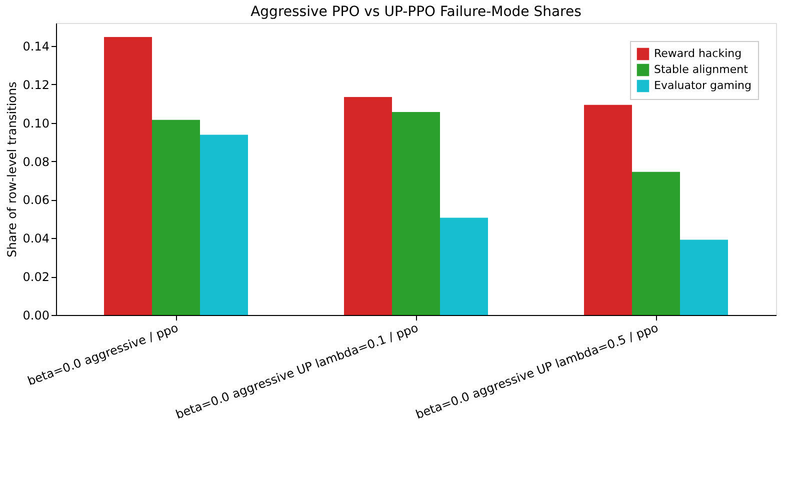 This screenshot has width=796, height=482. Describe the element at coordinates (36, 161) in the screenshot. I see `y-tick-label: 0.08` at that location.